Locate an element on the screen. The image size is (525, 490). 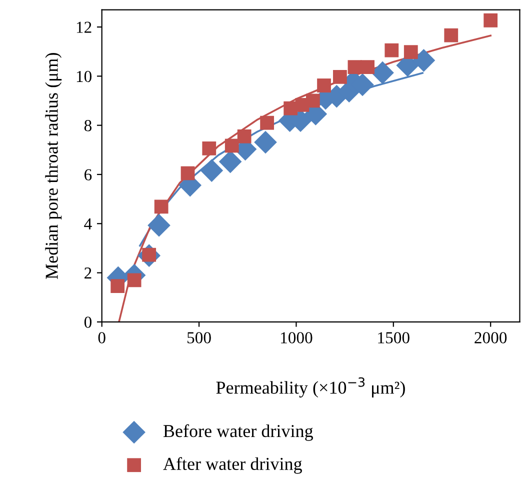
x-tick-label: 500 is located at coordinates (199, 338).